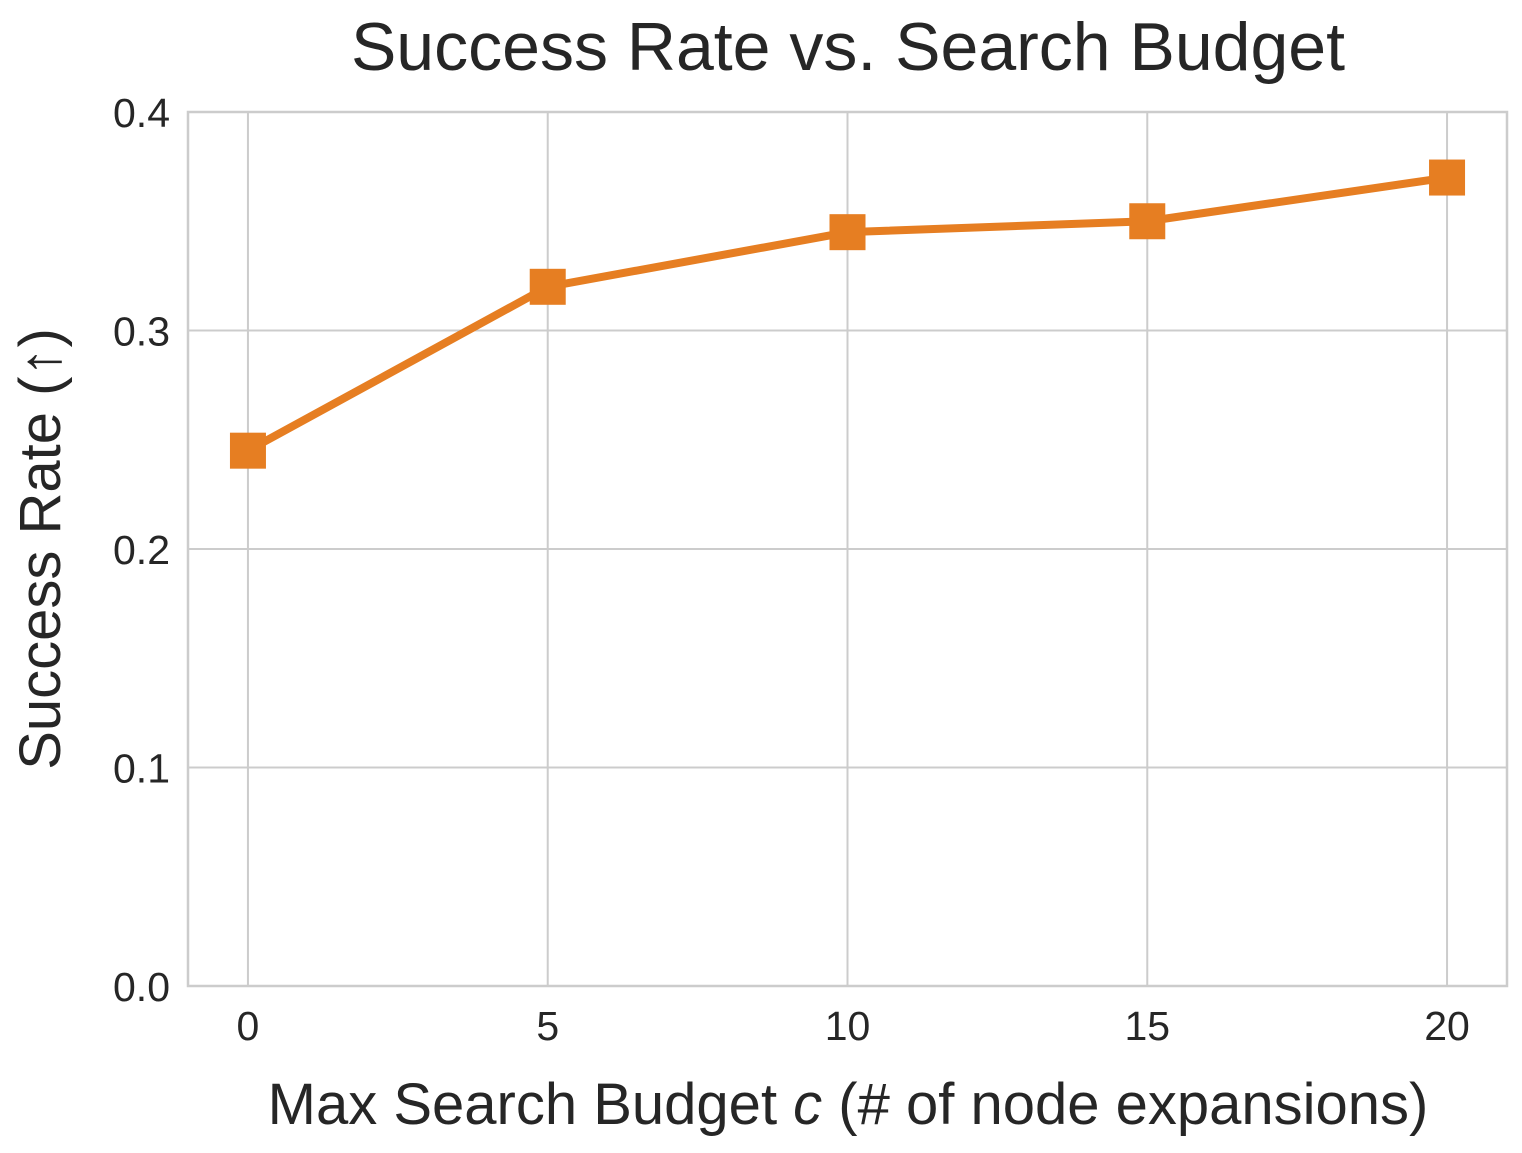 The height and width of the screenshot is (1153, 1522). Describe the element at coordinates (248, 1026) in the screenshot. I see `x-tick-label: 0` at that location.